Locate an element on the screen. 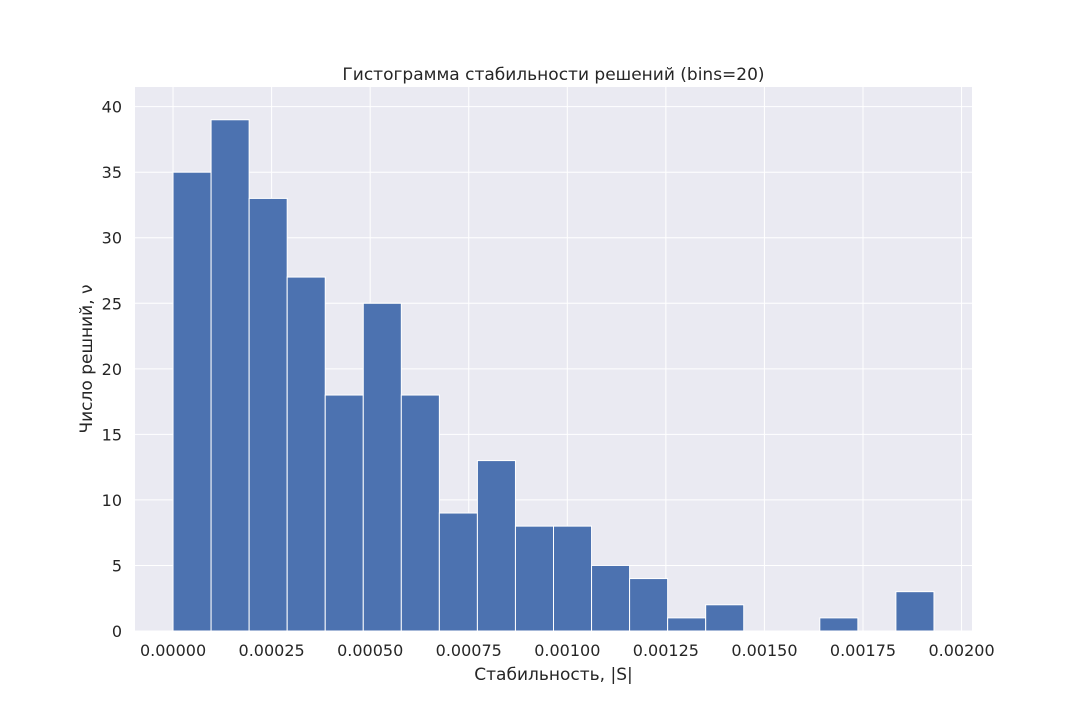 The width and height of the screenshot is (1080, 720). x-tick-label: 0.00100 is located at coordinates (567, 650).